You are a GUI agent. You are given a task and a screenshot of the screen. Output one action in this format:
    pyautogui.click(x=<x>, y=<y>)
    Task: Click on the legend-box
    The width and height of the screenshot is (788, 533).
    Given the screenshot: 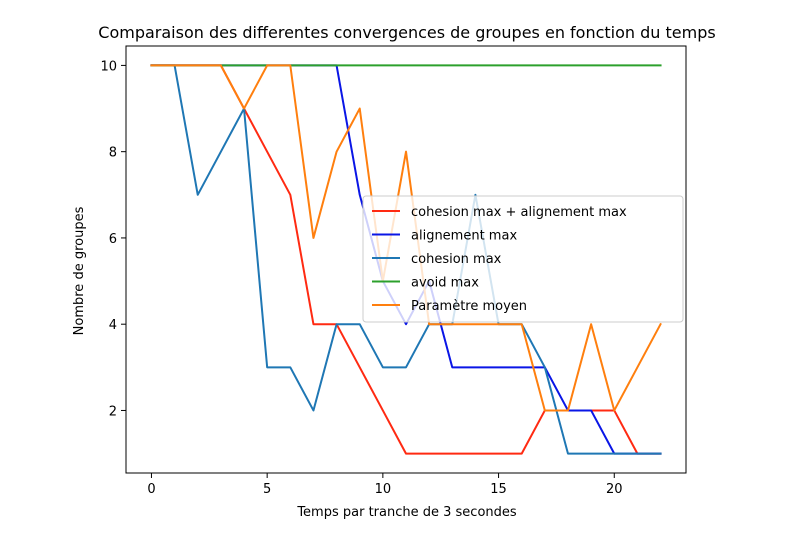 What is the action you would take?
    pyautogui.click(x=523, y=259)
    